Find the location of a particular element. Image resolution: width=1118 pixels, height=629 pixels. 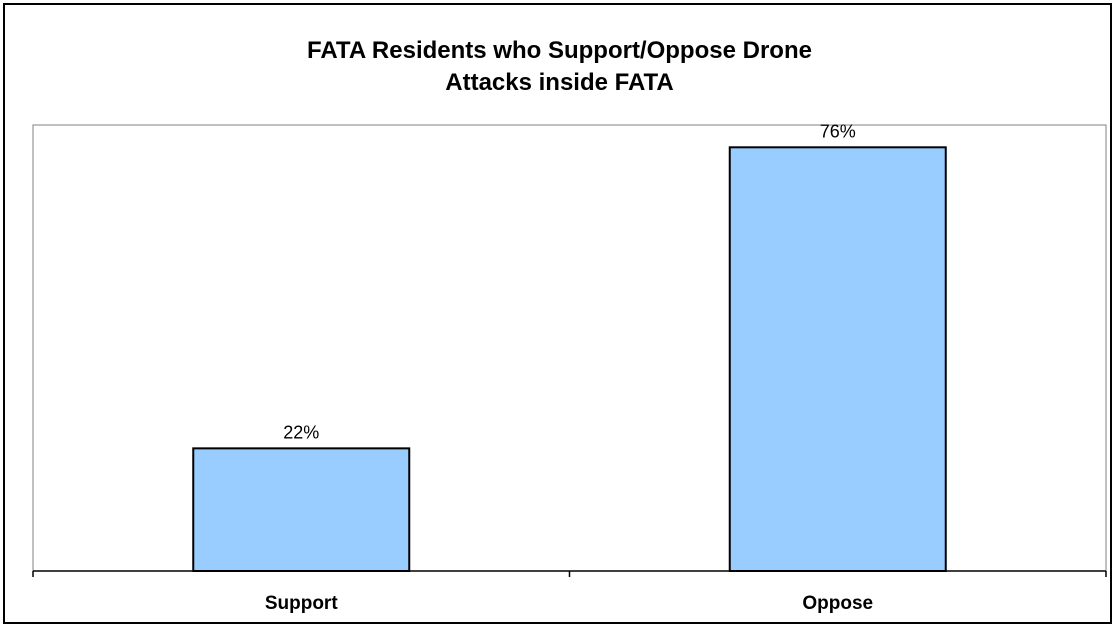

chart-title-line-1: FATA Residents who Support/Oppose Drone is located at coordinates (559, 50).